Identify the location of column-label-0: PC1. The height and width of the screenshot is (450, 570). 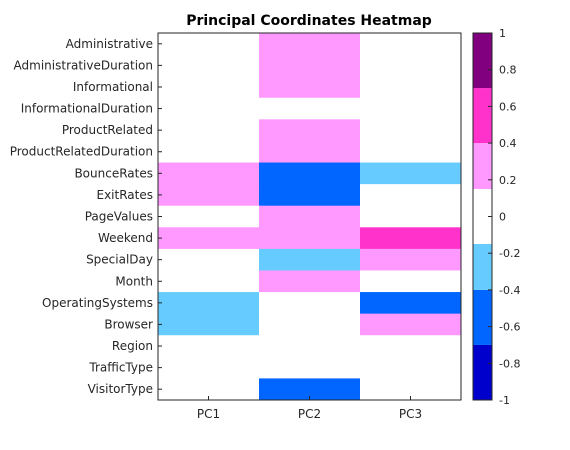
(208, 414).